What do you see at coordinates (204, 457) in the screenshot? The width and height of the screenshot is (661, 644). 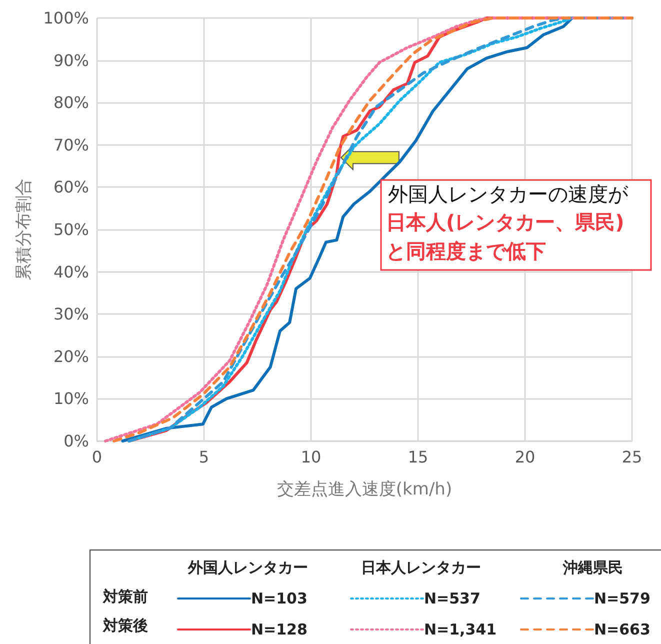 I see `x-tick-label: 5` at bounding box center [204, 457].